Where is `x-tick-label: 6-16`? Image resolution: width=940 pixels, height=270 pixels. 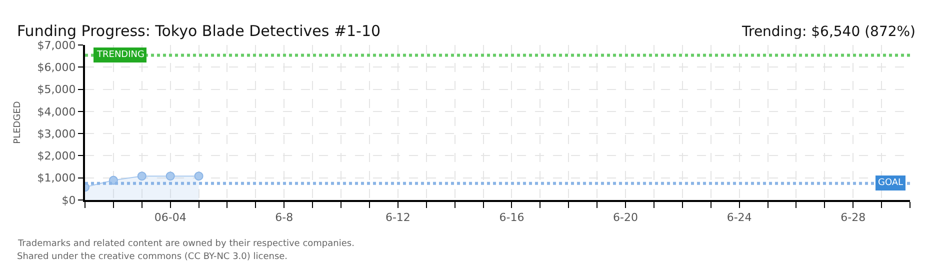 x-tick-label: 6-16 is located at coordinates (511, 217).